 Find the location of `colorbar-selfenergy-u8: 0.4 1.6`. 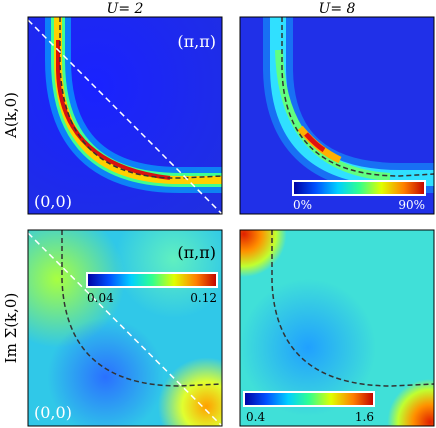

colorbar-selfenergy-u8: 0.4 1.6 is located at coordinates (309, 407).